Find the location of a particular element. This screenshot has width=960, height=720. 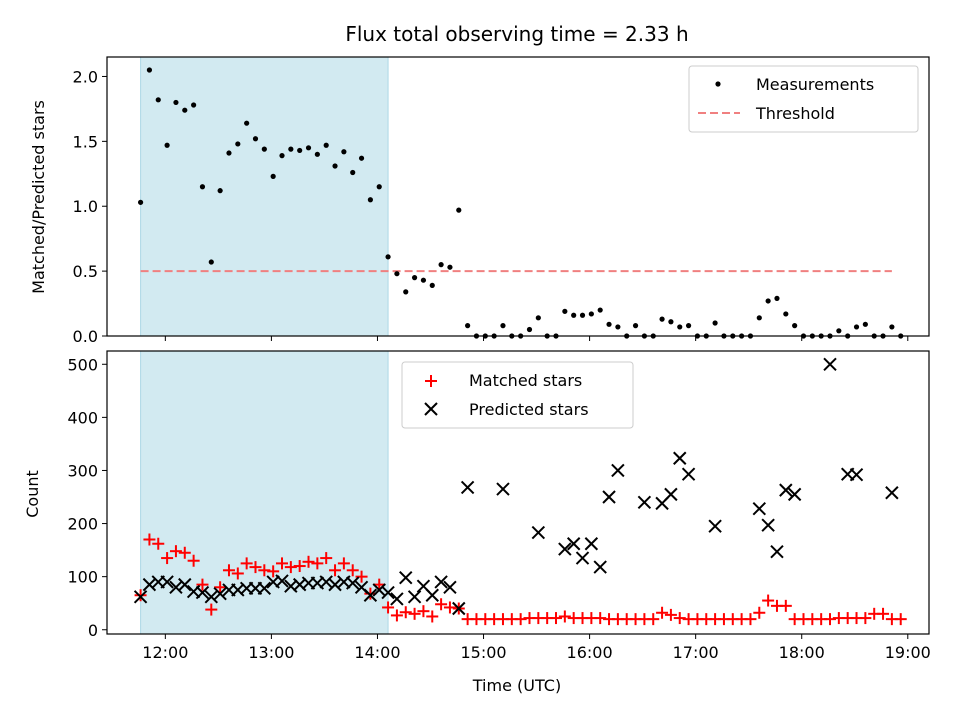

legend-predicted-label: Predicted stars is located at coordinates (529, 409).